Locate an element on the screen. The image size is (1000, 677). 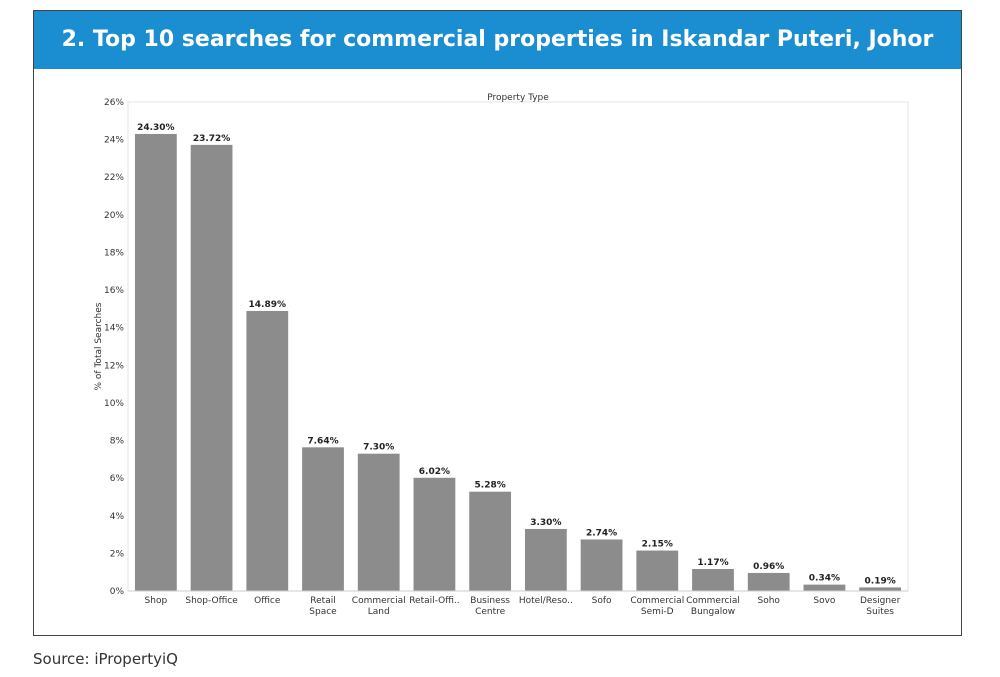
x-tick-label: Space is located at coordinates (323, 612).